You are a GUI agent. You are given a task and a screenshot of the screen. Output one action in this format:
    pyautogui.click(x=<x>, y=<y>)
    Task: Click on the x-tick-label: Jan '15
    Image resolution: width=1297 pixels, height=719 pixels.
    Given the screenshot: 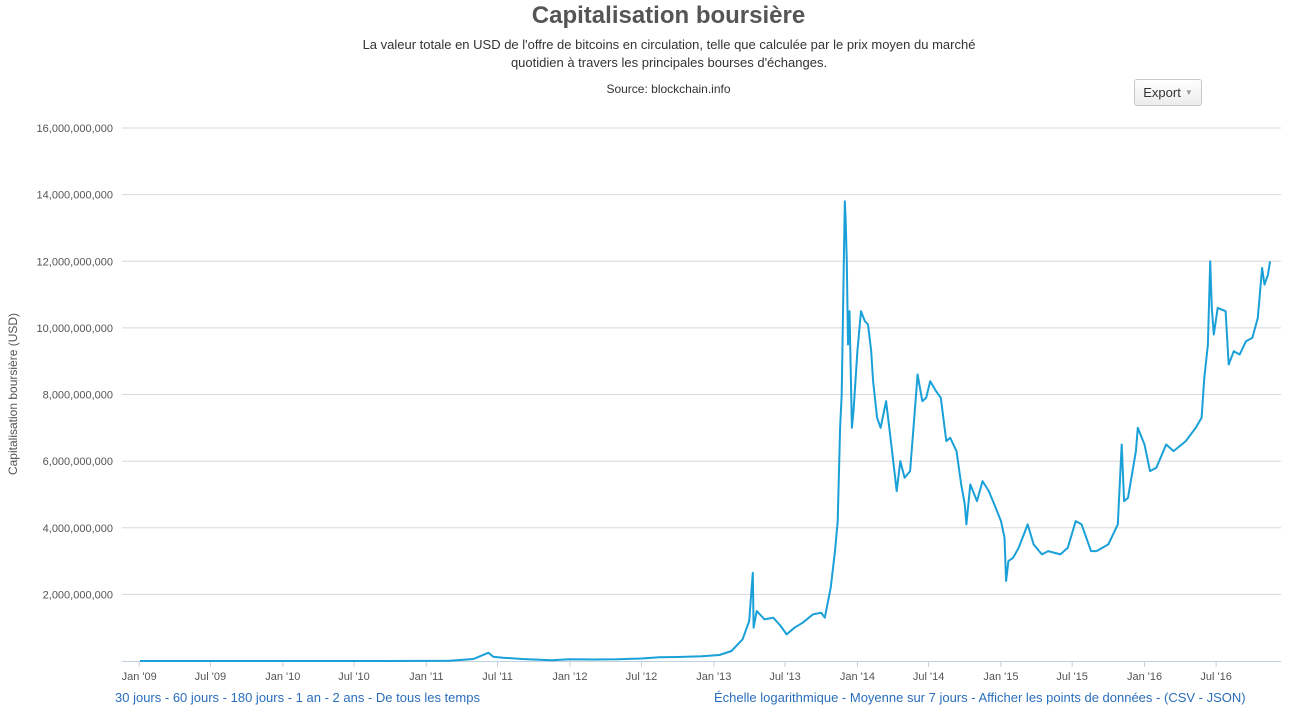 What is the action you would take?
    pyautogui.click(x=1000, y=677)
    